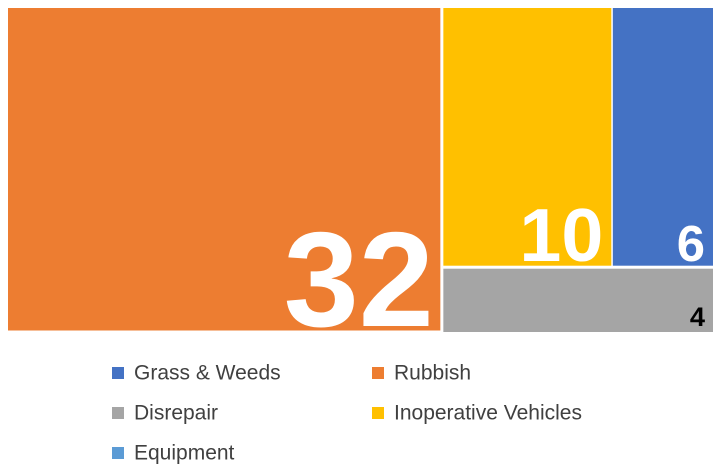 The width and height of the screenshot is (713, 469). I want to click on value-label: 6, so click(691, 243).